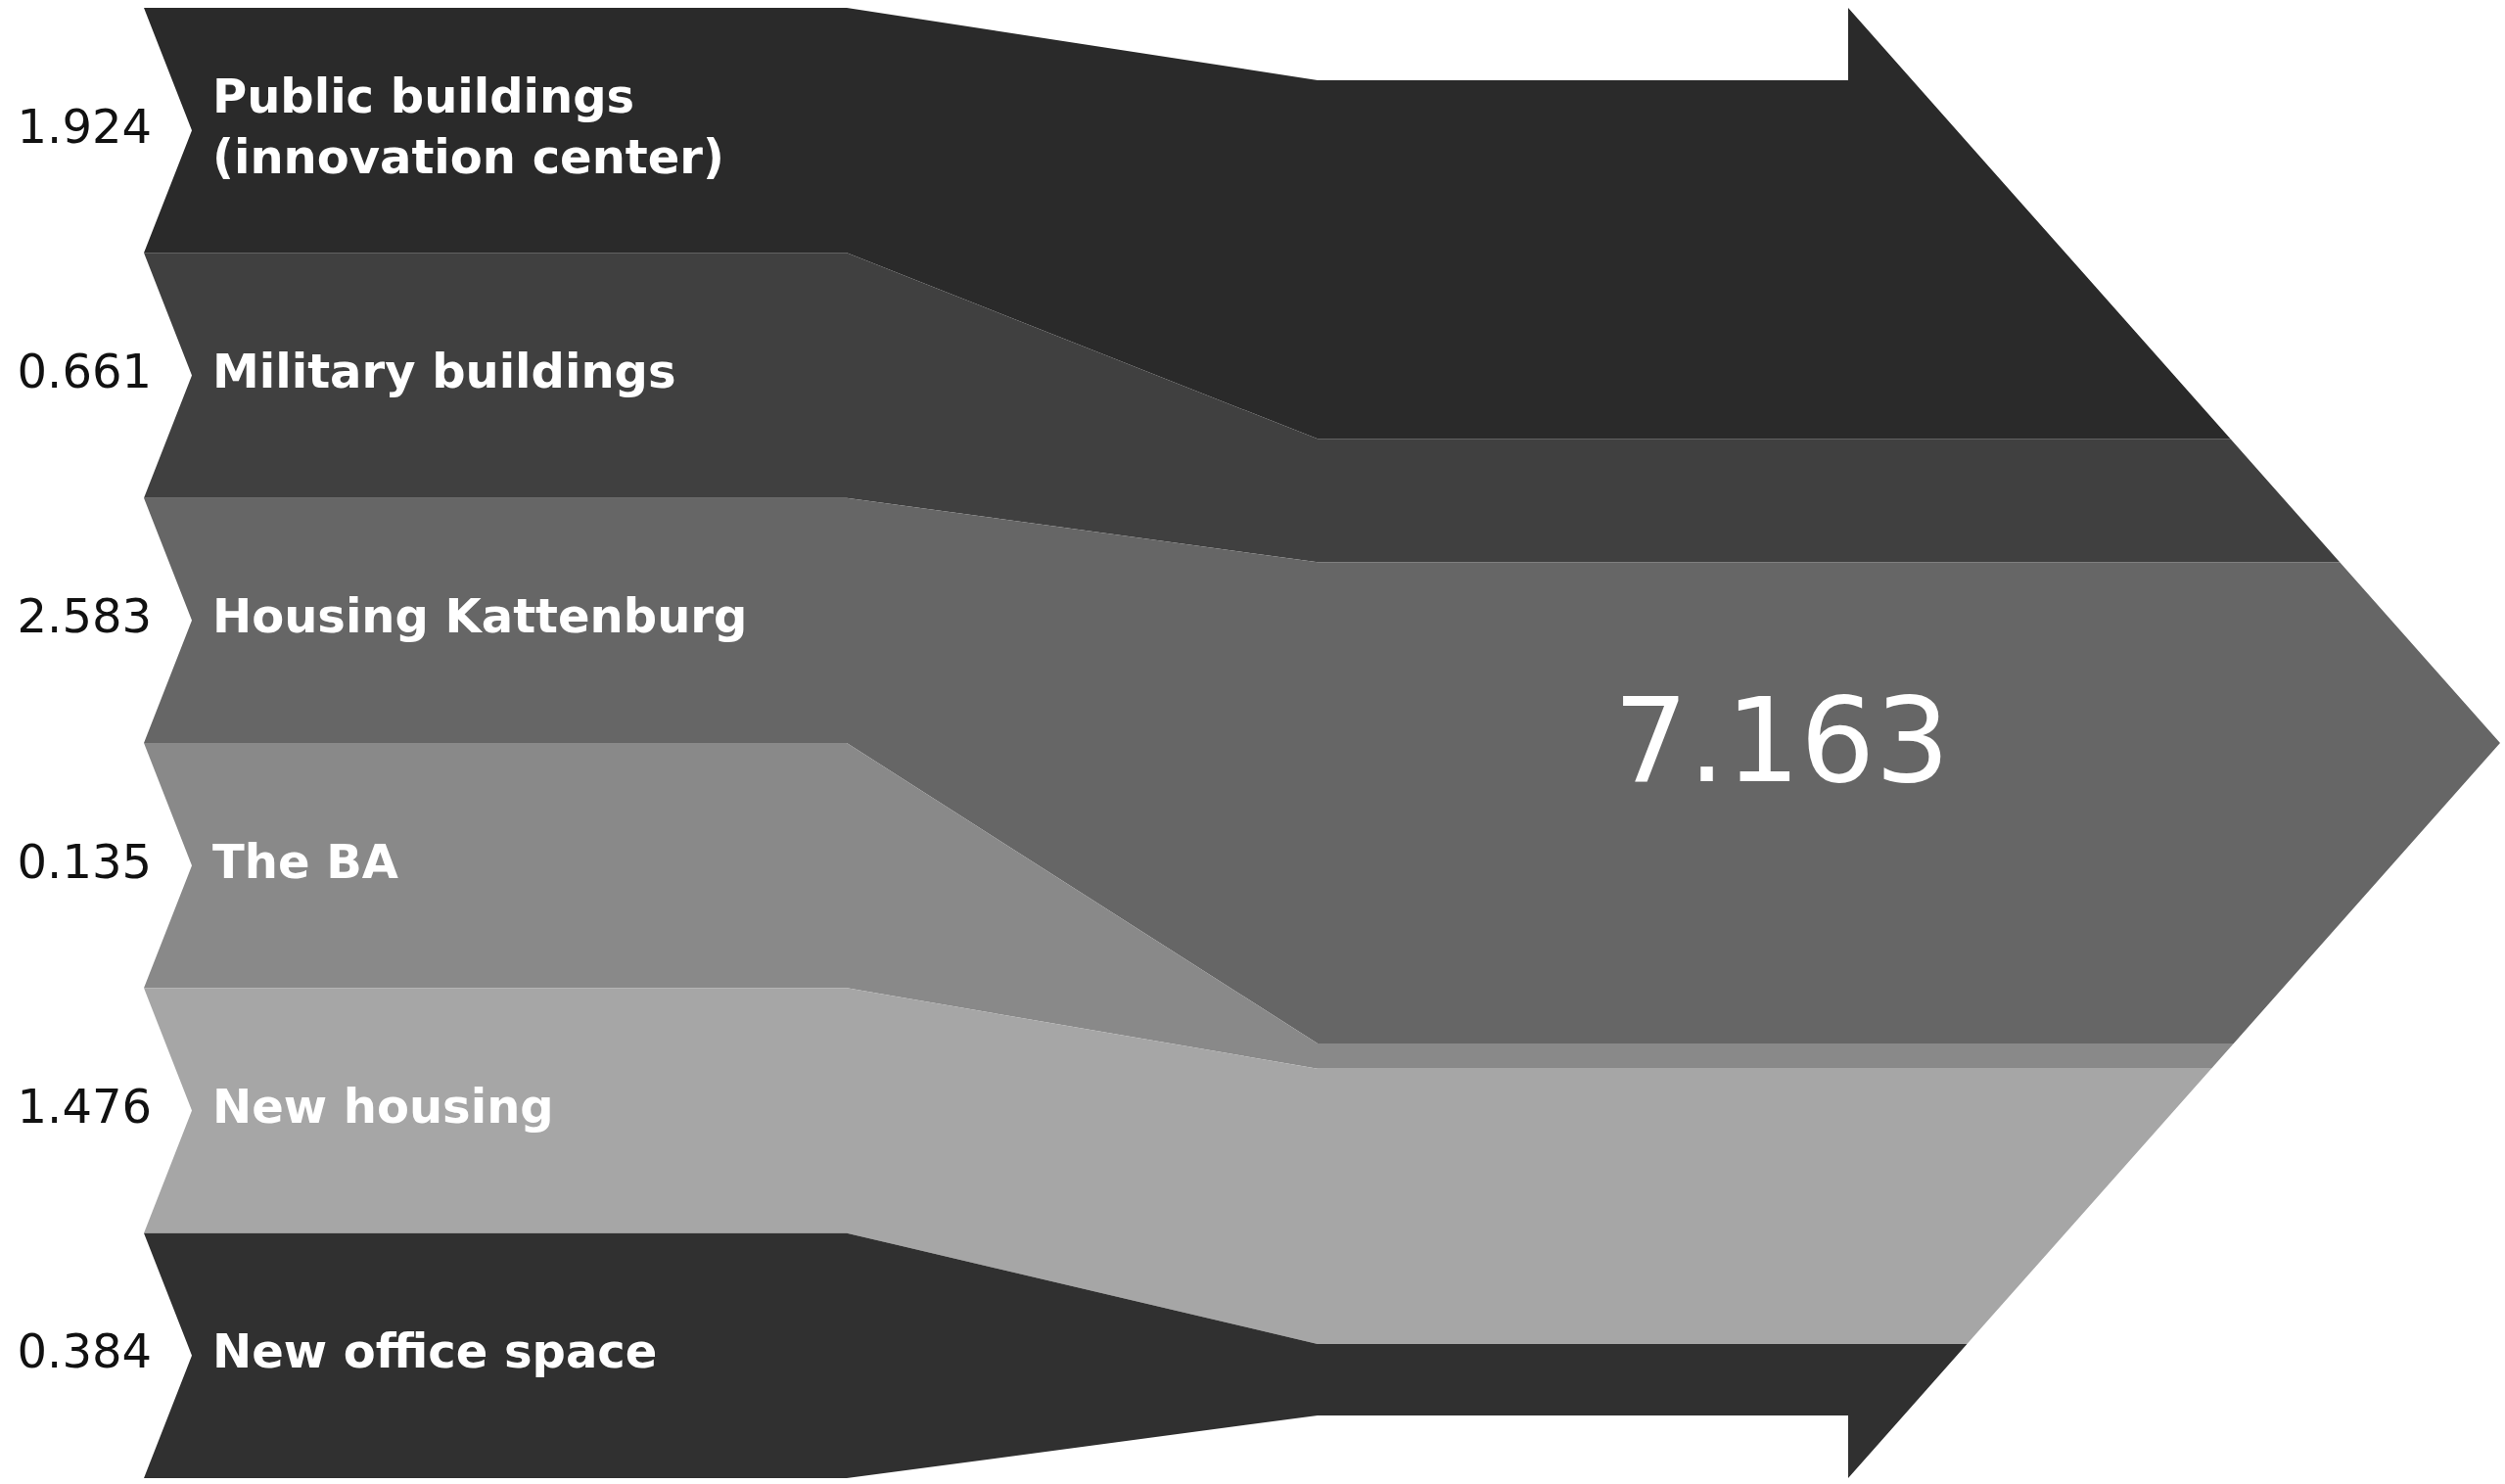 The height and width of the screenshot is (1484, 2505). What do you see at coordinates (305, 861) in the screenshot?
I see `category-label: The BA` at bounding box center [305, 861].